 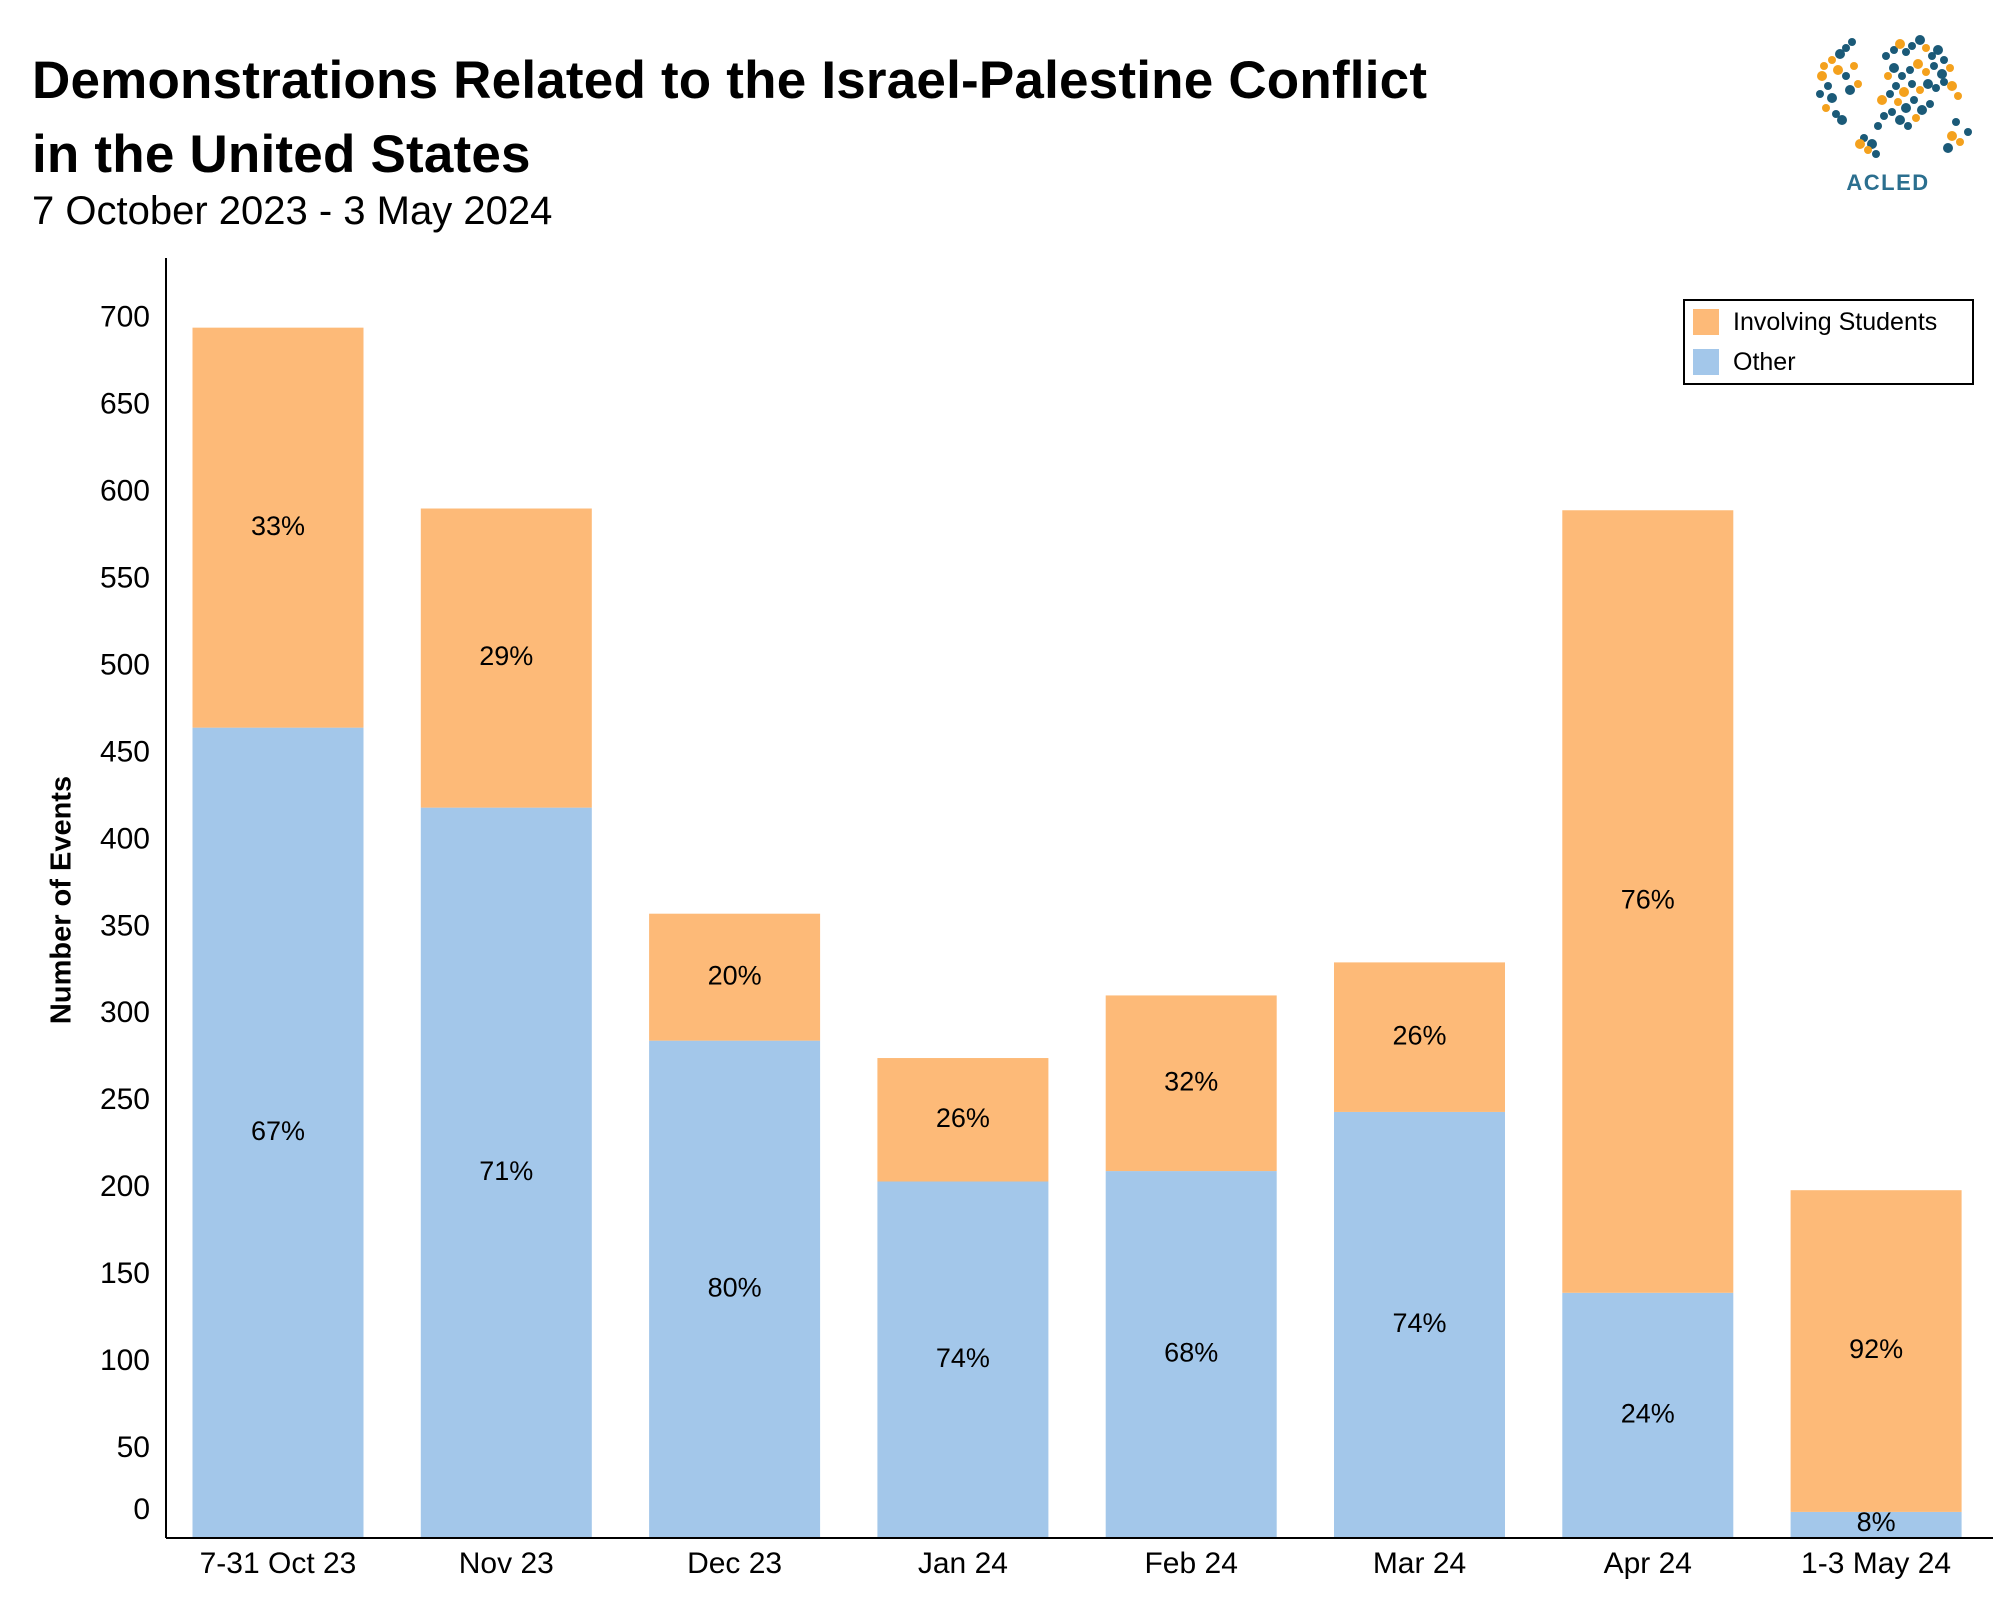 I want to click on data-label-other-3: 80%, so click(x=735, y=1287).